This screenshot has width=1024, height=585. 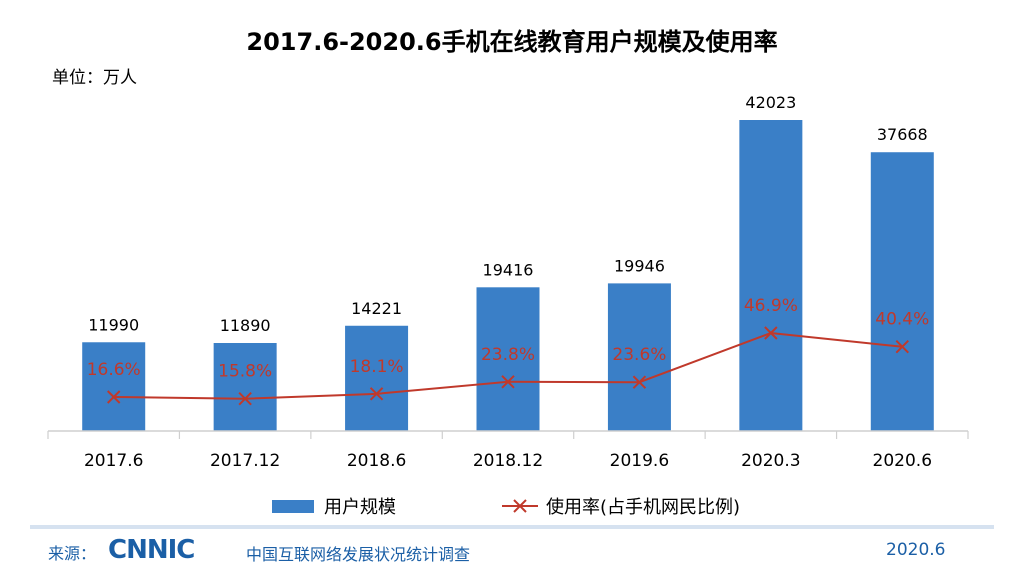 I want to click on cnnic-logo: CNNIC, so click(x=151, y=550).